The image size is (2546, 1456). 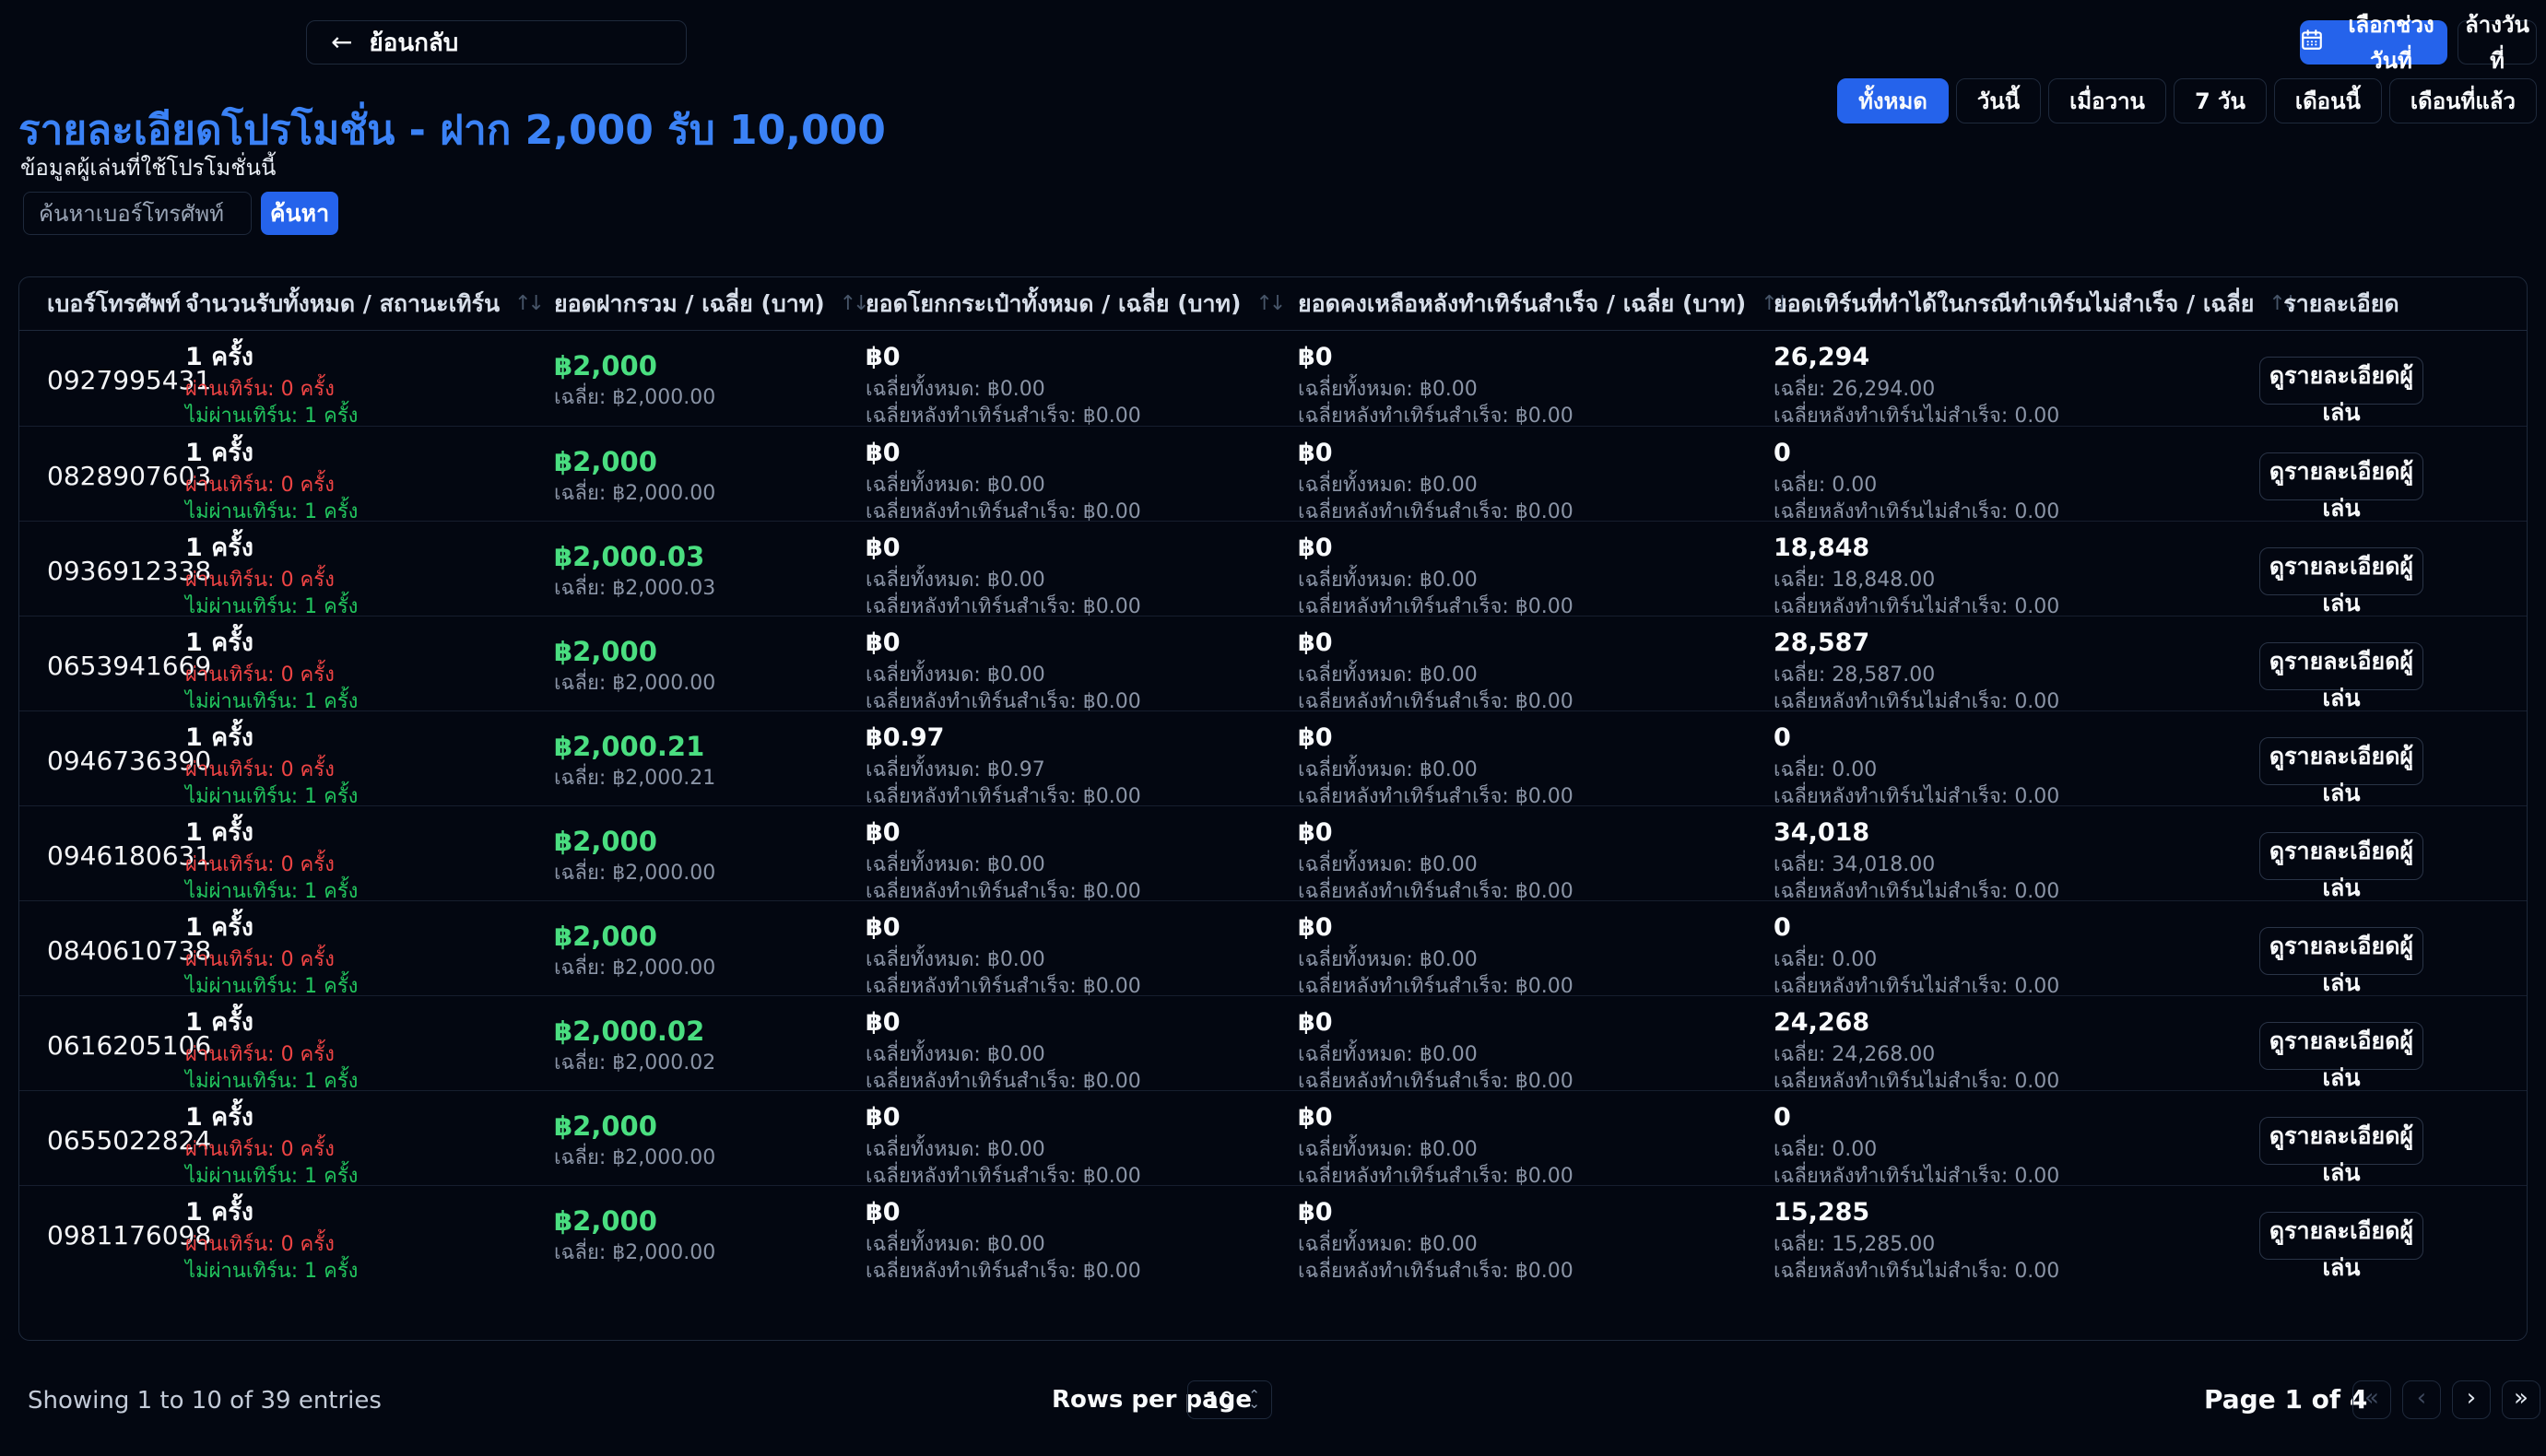 What do you see at coordinates (1893, 100) in the screenshot?
I see `filter-all: ทั้งหมด` at bounding box center [1893, 100].